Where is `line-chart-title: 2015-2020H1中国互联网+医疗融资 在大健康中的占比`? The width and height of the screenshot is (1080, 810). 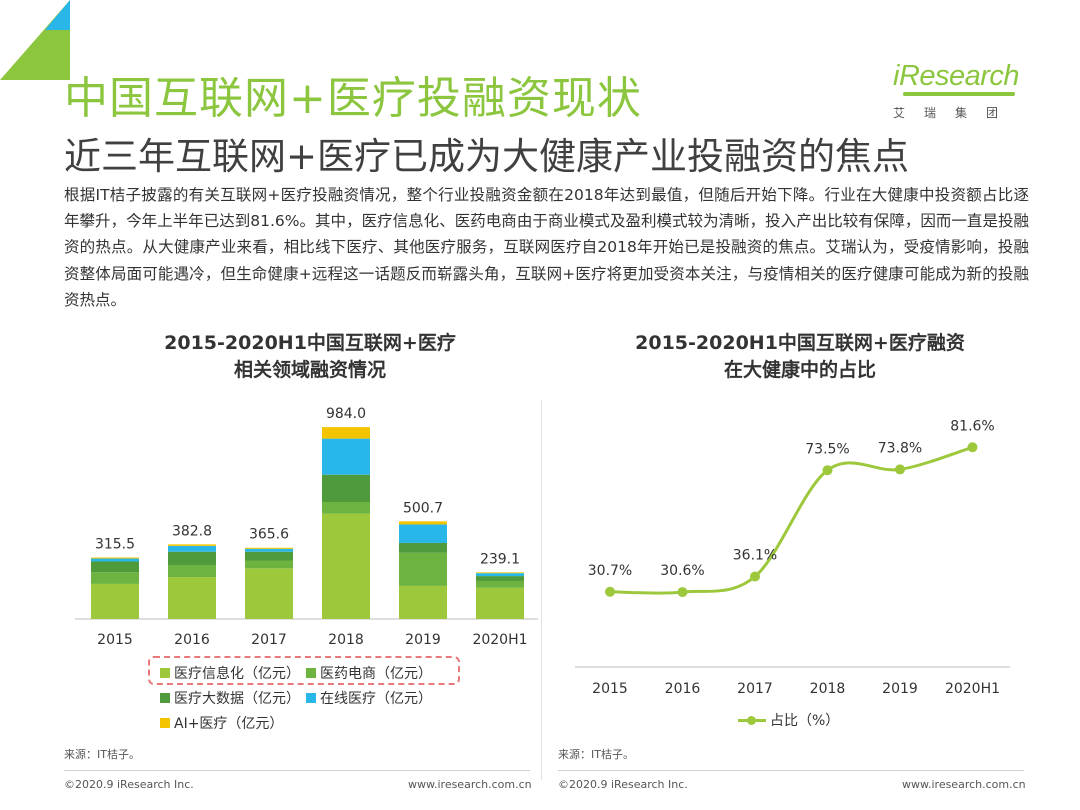
line-chart-title: 2015-2020H1中国互联网+医疗融资 在大健康中的占比 is located at coordinates (800, 357).